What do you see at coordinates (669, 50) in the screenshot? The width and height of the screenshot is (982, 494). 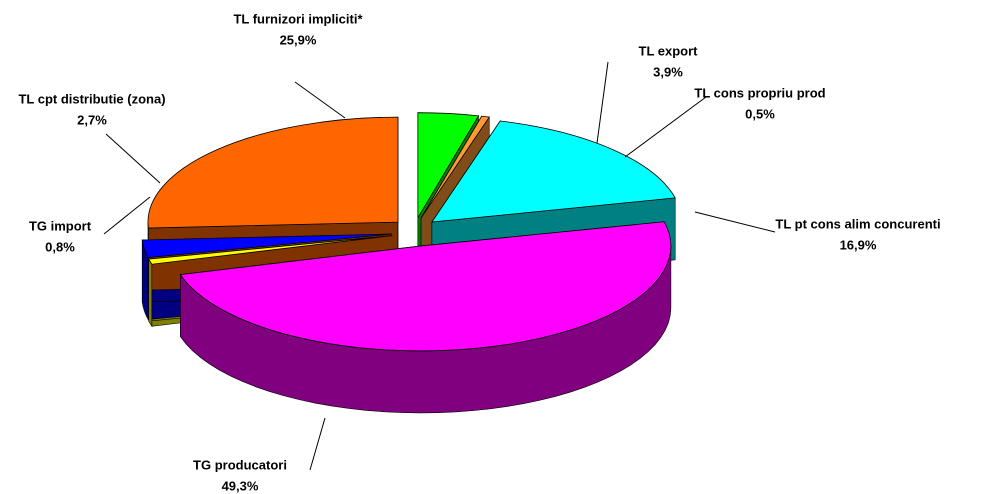 I see `slice-label: TL export` at bounding box center [669, 50].